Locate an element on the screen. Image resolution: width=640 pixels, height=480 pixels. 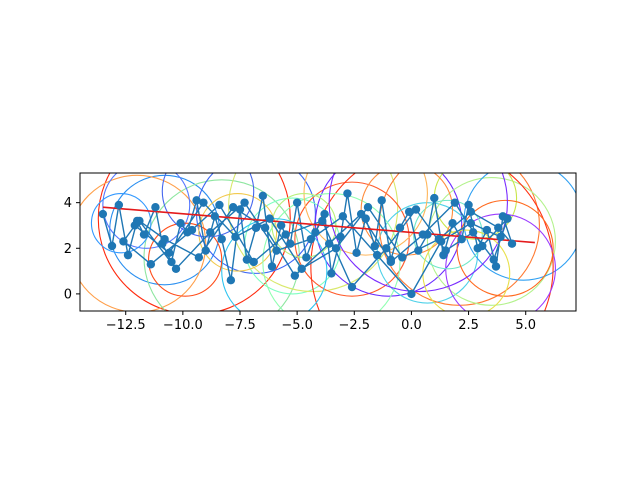
x-tick-label: 0.0 is located at coordinates (411, 325).